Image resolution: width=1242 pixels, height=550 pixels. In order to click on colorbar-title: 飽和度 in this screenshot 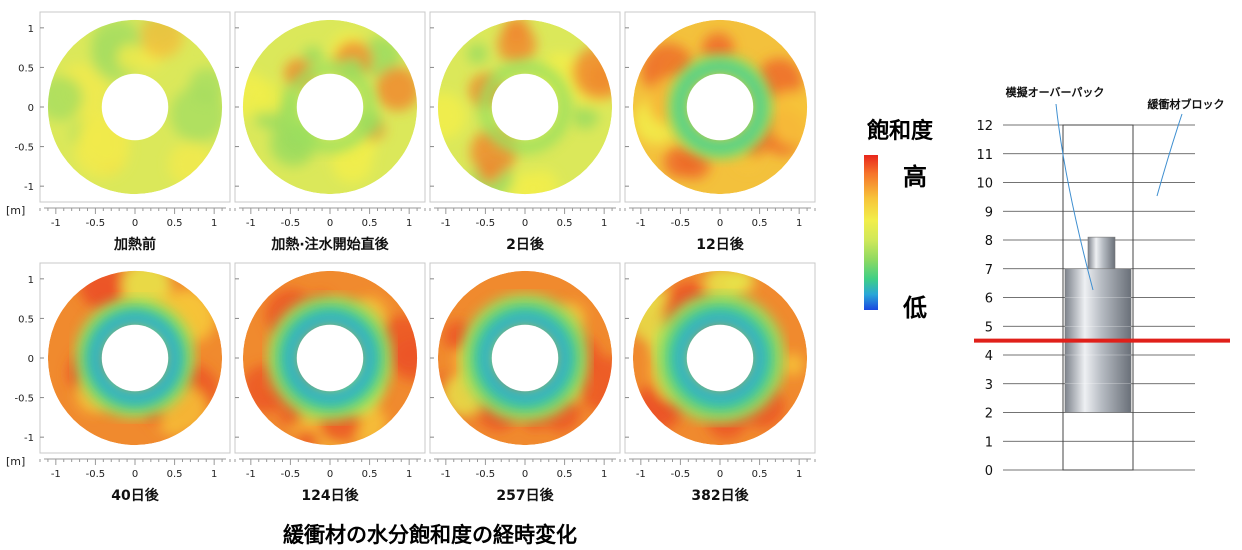, I will do `click(900, 131)`.